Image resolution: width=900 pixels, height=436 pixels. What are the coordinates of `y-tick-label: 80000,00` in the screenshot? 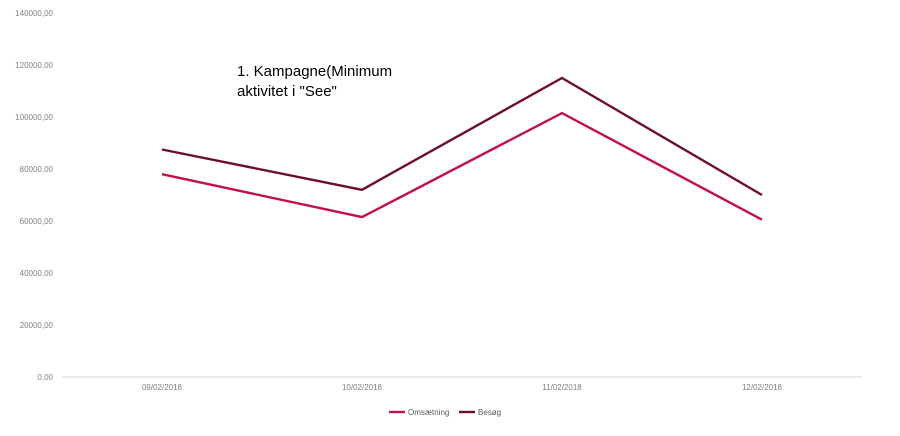 It's located at (37, 169).